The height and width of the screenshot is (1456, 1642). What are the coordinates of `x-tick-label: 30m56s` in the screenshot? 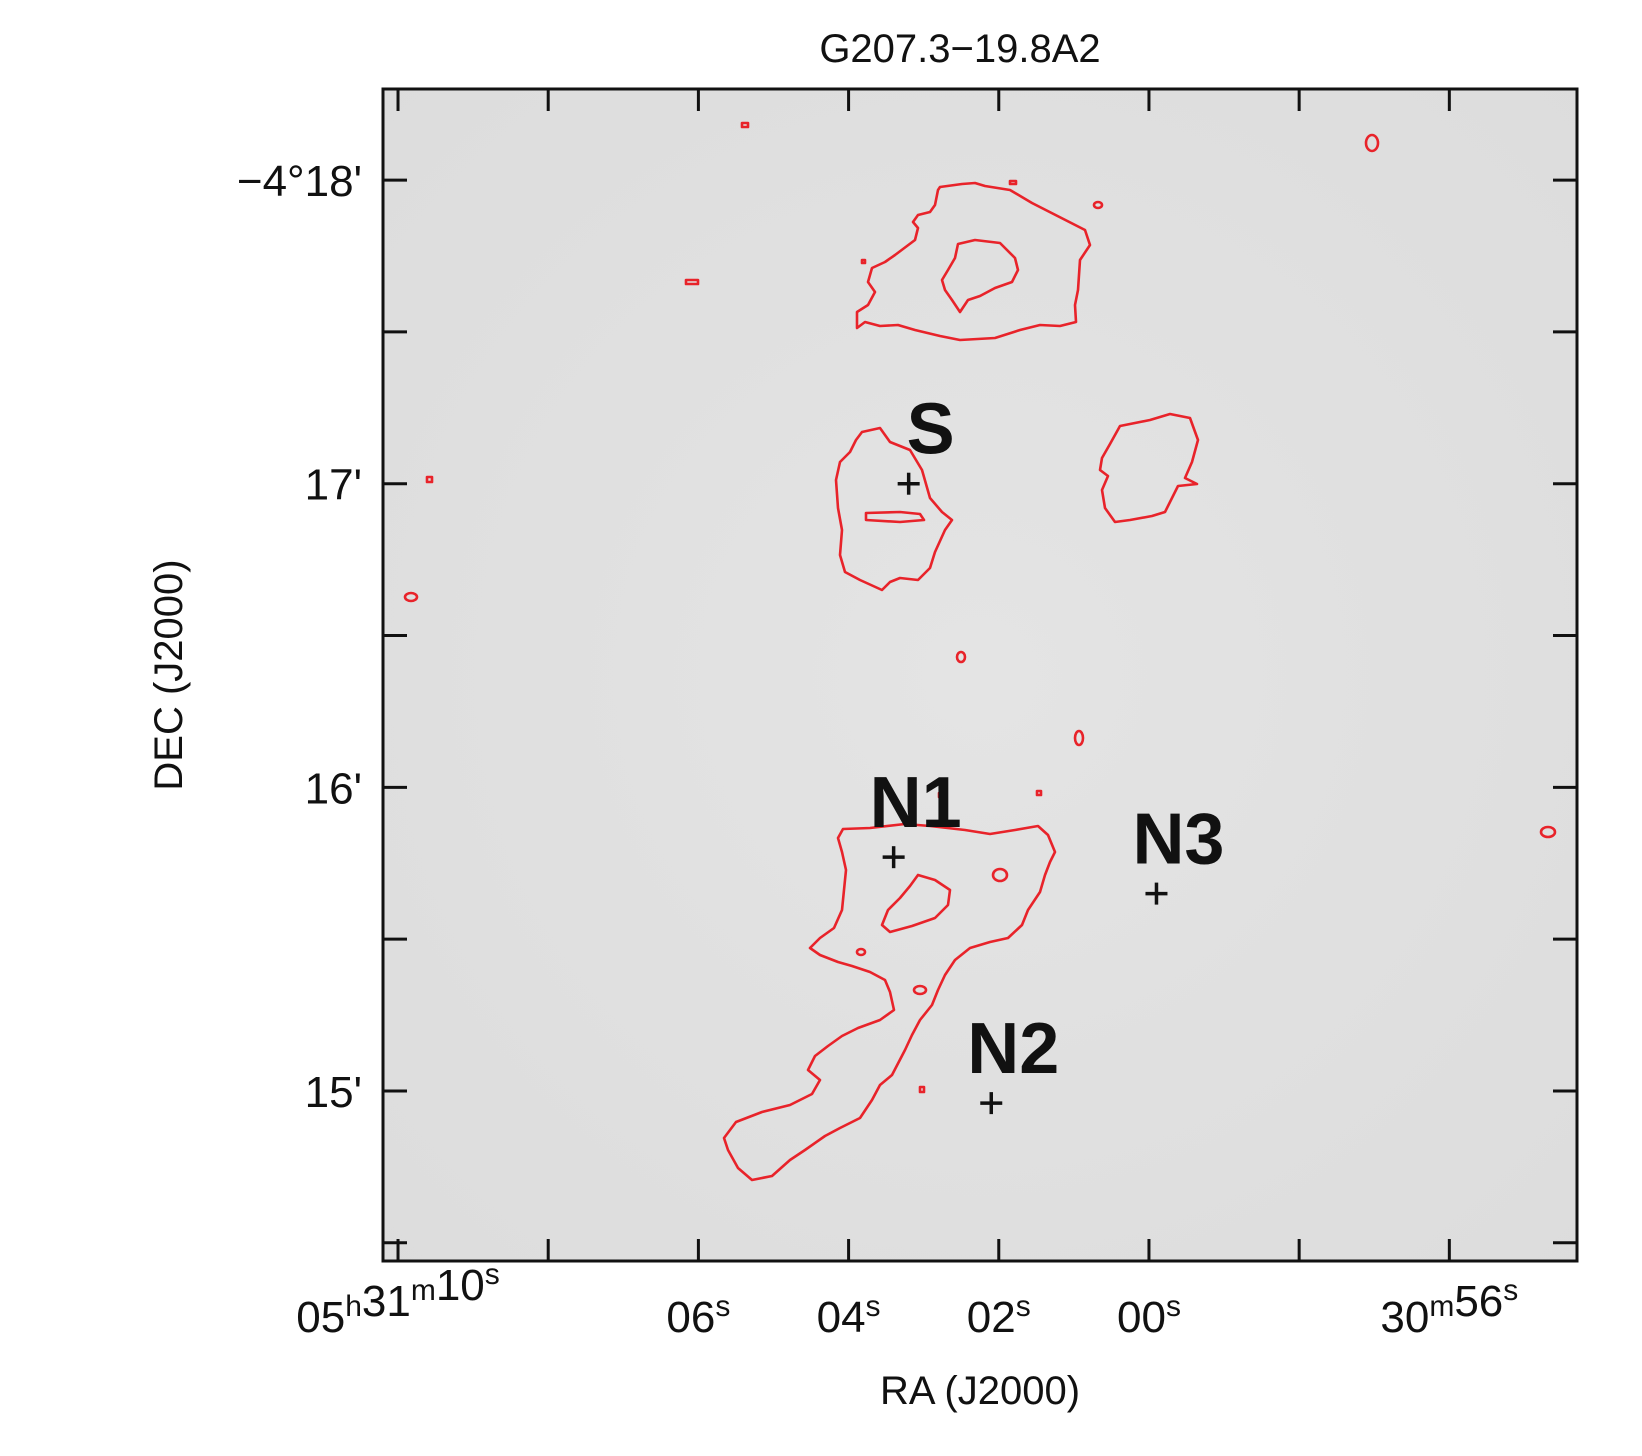 It's located at (1449, 1308).